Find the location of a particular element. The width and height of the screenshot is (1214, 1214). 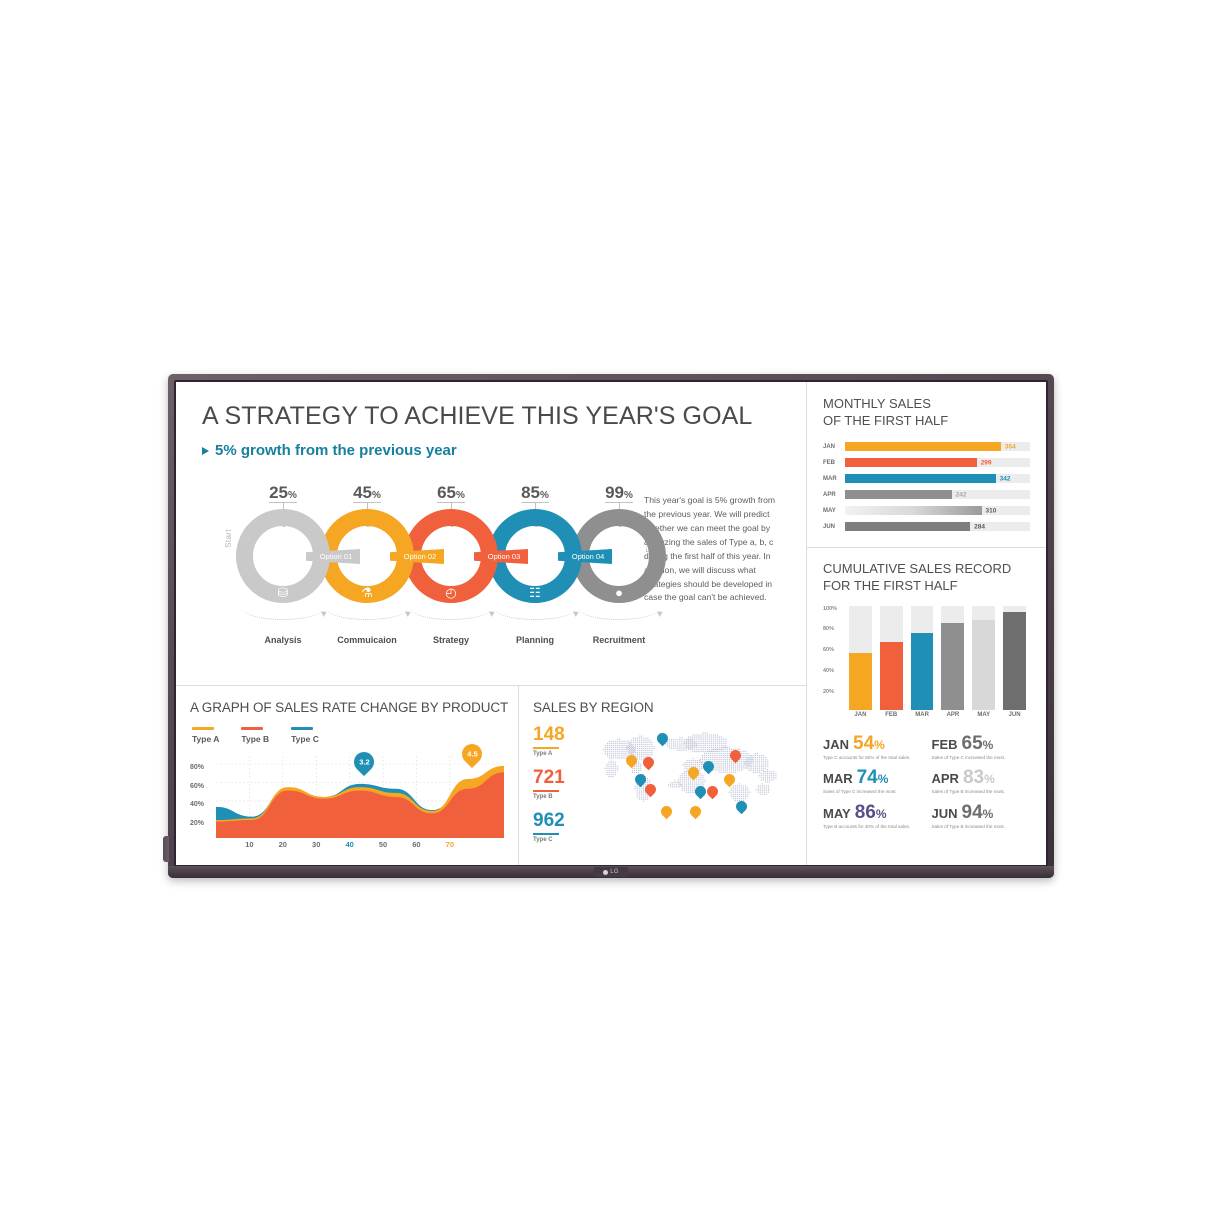

x-tick-label: 50 is located at coordinates (383, 844).